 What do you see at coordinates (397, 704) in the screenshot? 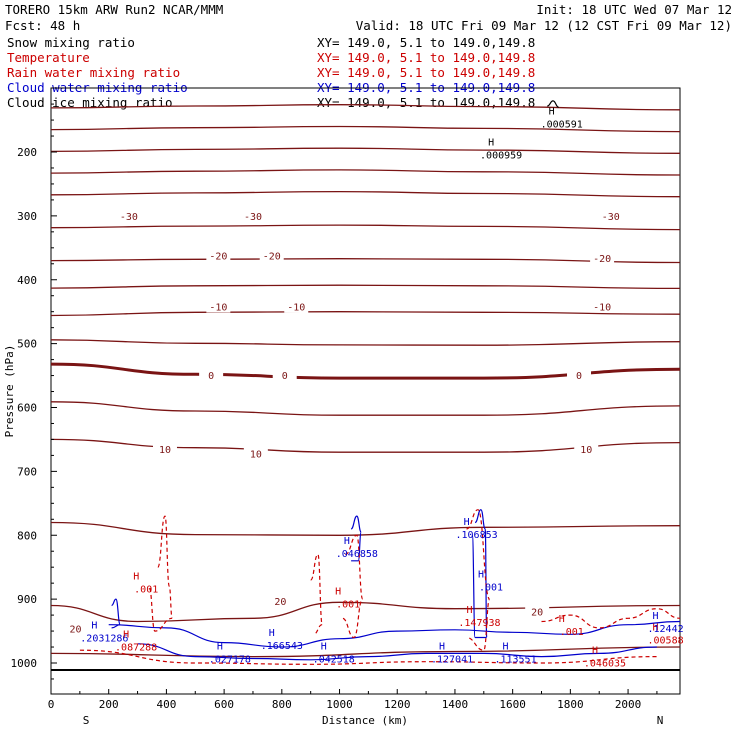
I see `x-tick-label: 1200` at bounding box center [397, 704].